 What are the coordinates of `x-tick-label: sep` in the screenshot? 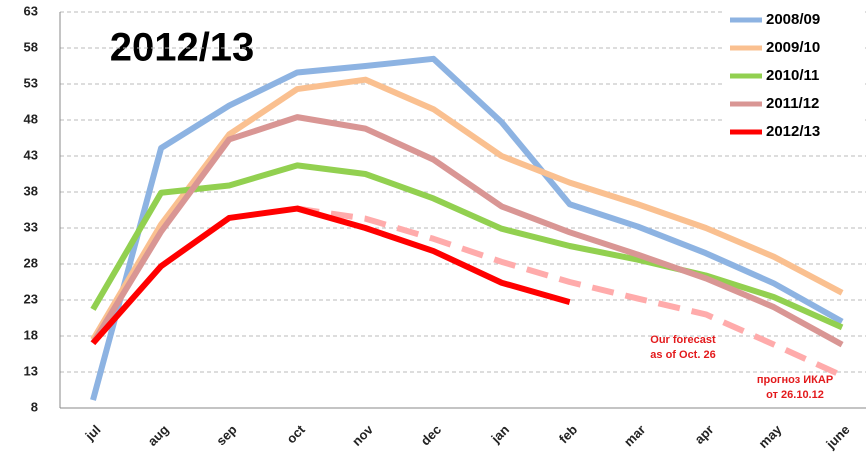 It's located at (226, 435).